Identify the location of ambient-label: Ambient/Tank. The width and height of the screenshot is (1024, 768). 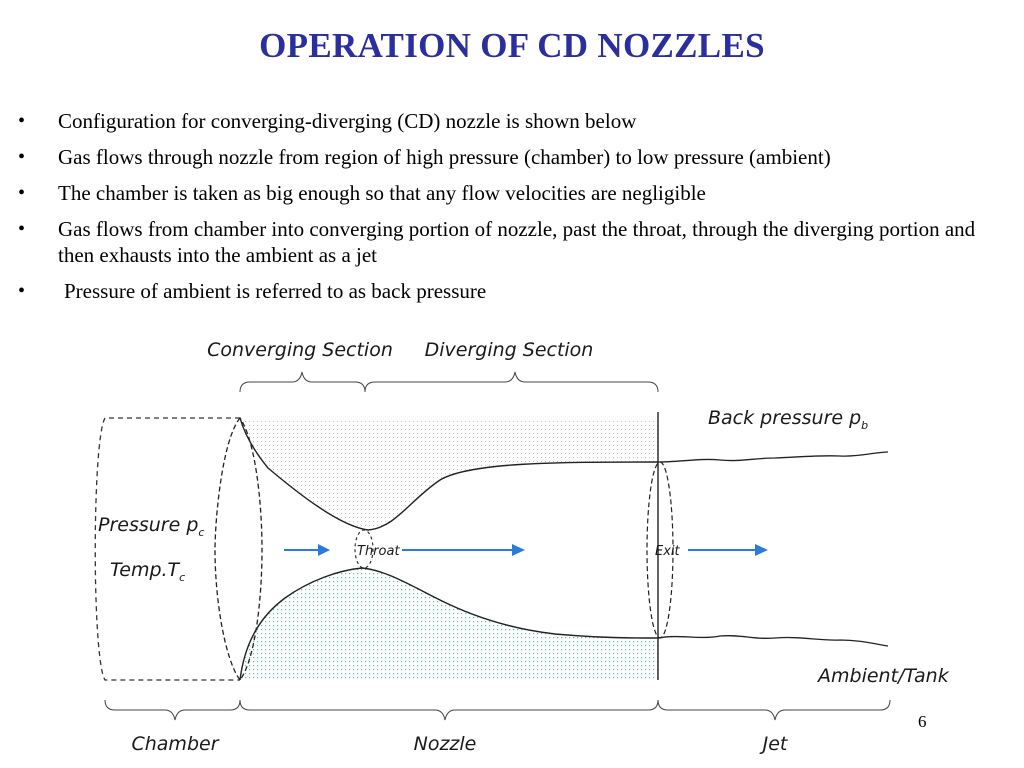
(883, 676).